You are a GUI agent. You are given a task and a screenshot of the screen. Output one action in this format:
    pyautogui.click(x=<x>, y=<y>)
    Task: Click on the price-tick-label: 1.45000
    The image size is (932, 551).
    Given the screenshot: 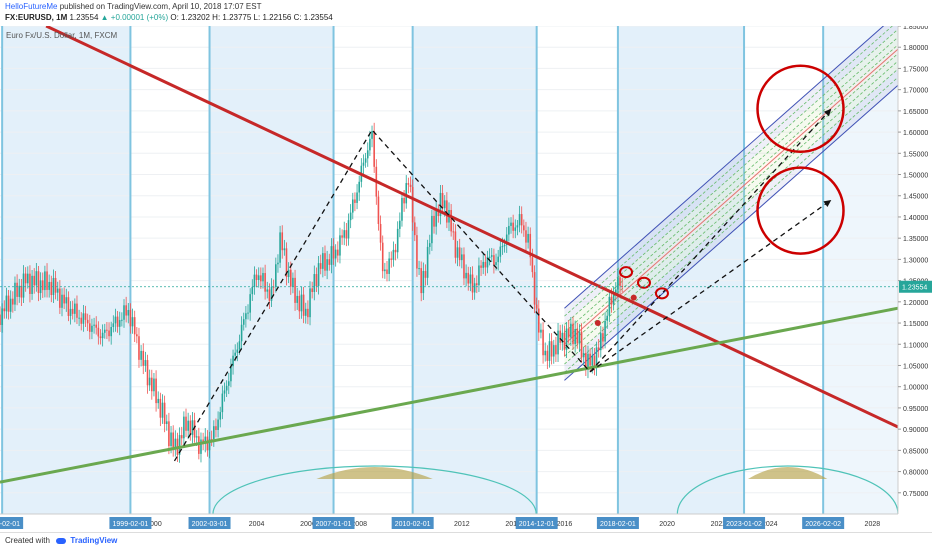 What is the action you would take?
    pyautogui.click(x=915, y=197)
    